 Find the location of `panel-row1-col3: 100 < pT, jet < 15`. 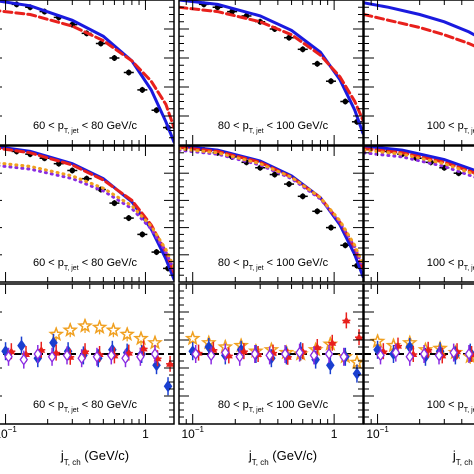

panel-row1-col3: 100 < pT, jet < 15 is located at coordinates (418, 73).